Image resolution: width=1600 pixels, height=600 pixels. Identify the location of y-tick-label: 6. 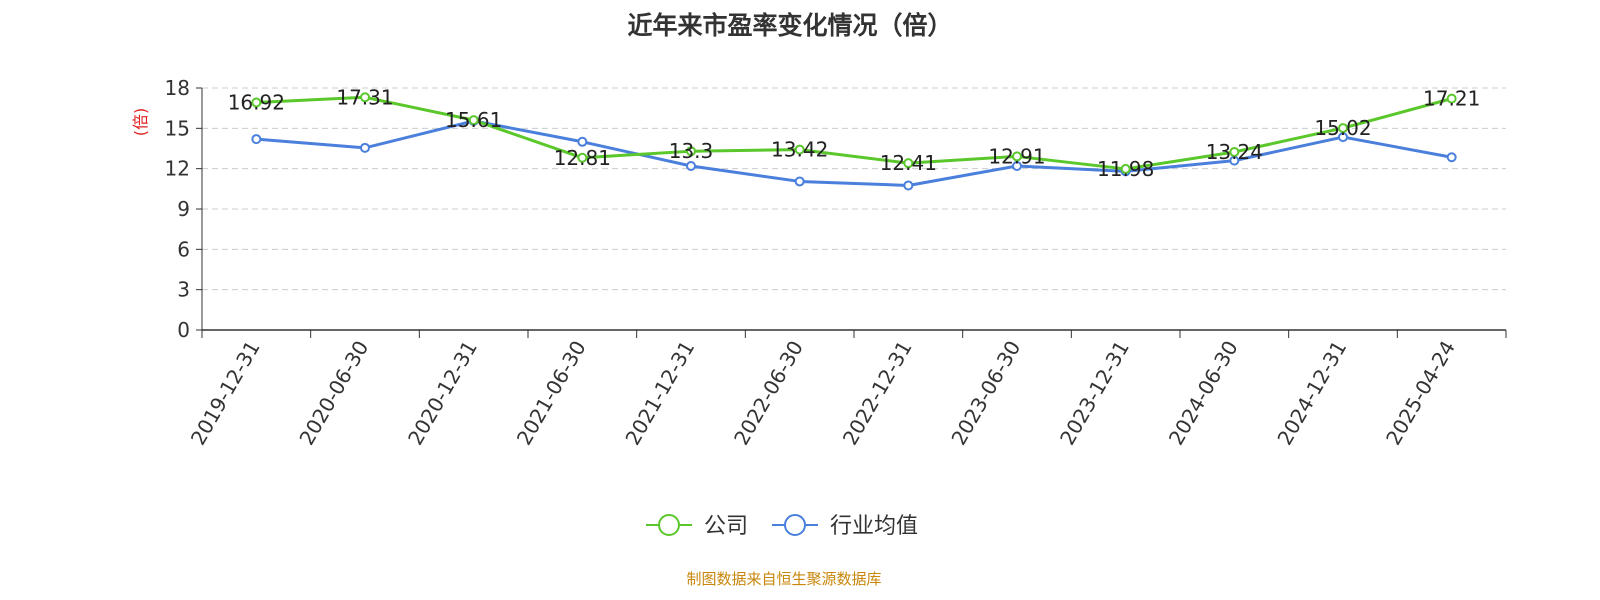
(183, 249).